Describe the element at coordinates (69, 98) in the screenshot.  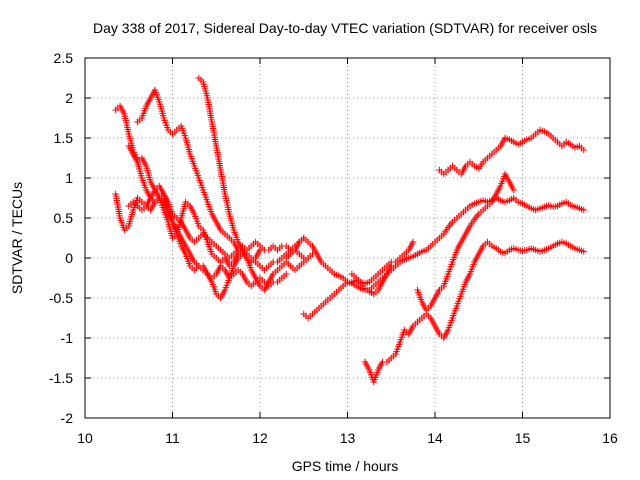
I see `y-tick-label: 2` at that location.